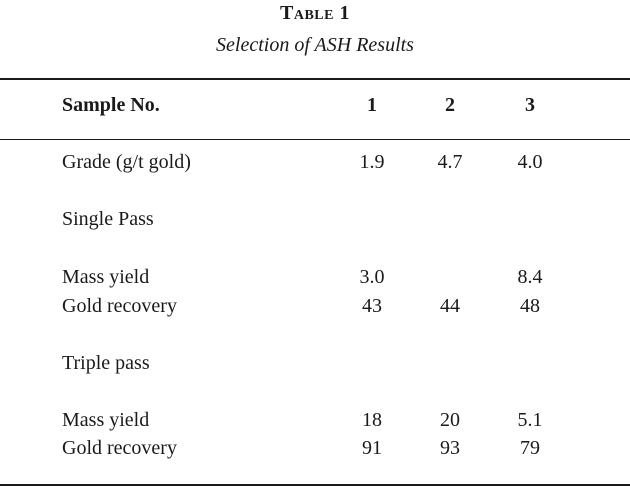 This screenshot has height=488, width=630. What do you see at coordinates (530, 448) in the screenshot?
I see `triple-gold-recovery-value-3: 79` at bounding box center [530, 448].